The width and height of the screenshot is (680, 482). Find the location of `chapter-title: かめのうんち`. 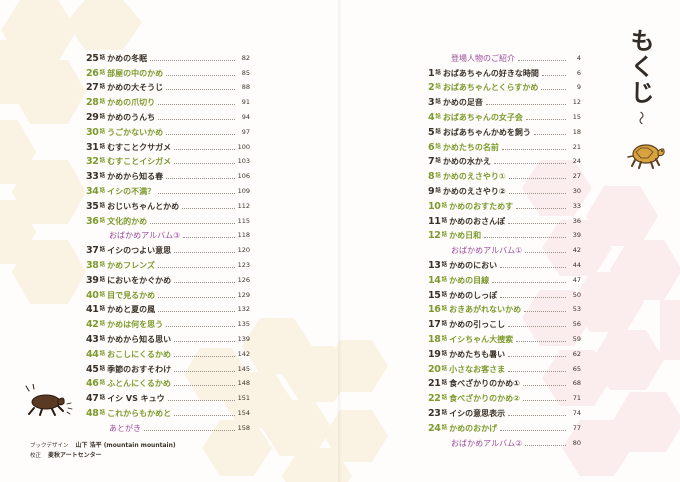

chapter-title: かめのうんち is located at coordinates (131, 117).